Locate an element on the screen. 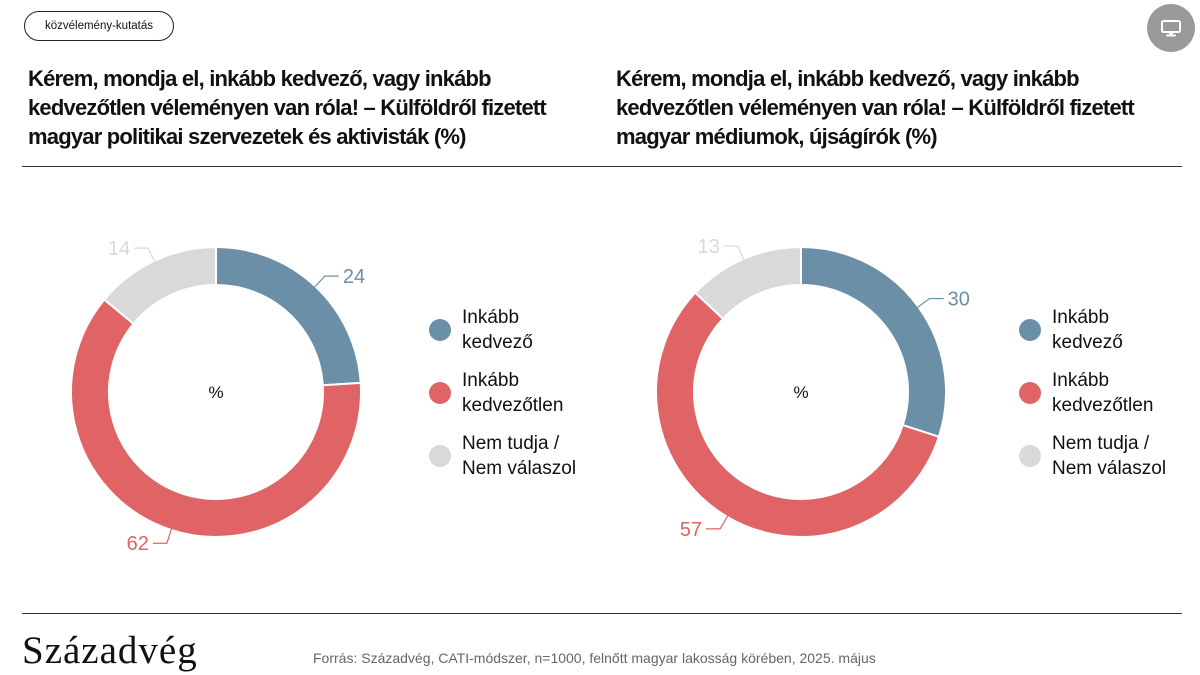 Image resolution: width=1200 pixels, height=675 pixels. data-label-dont-know-right: 13 is located at coordinates (709, 247).